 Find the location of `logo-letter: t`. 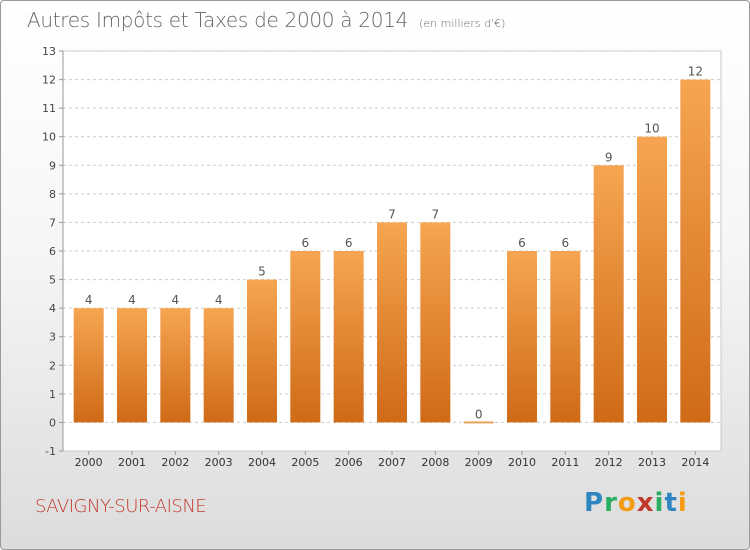

logo-letter: t is located at coordinates (671, 503).